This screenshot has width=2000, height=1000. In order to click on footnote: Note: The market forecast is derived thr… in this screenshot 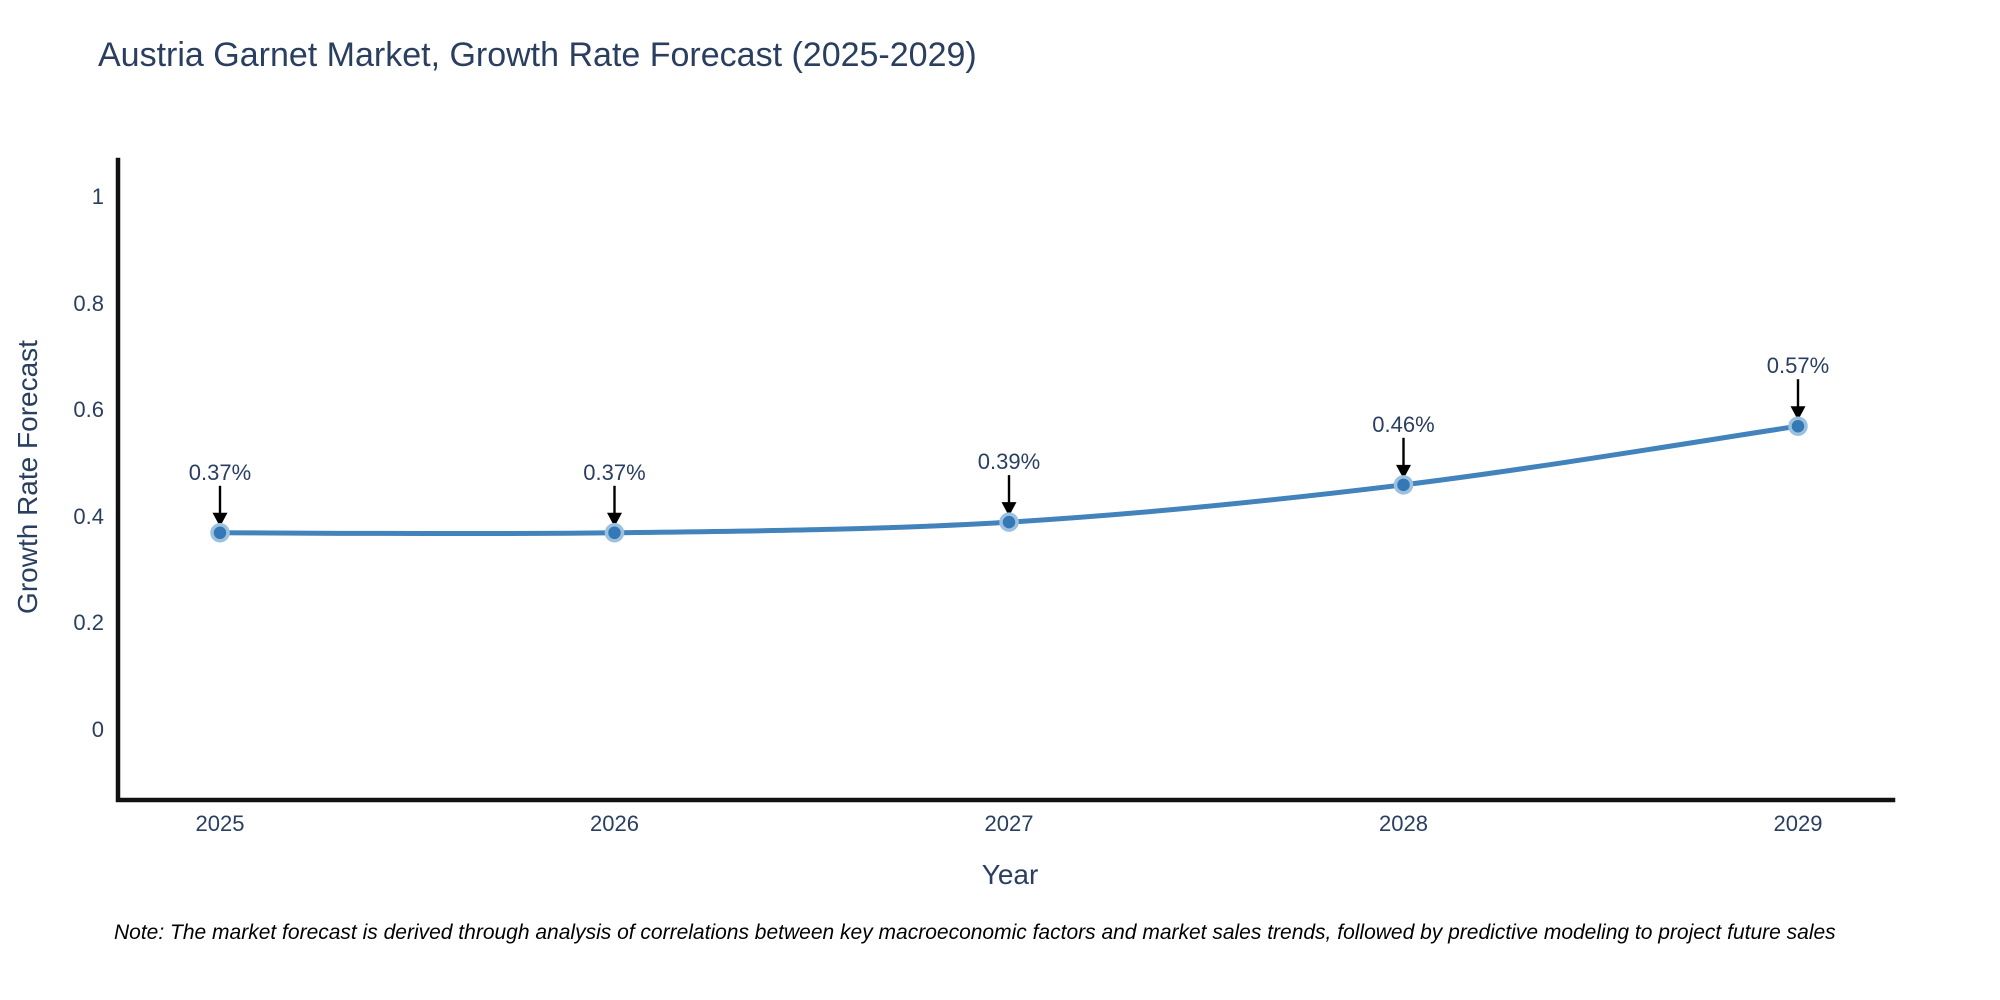, I will do `click(975, 932)`.